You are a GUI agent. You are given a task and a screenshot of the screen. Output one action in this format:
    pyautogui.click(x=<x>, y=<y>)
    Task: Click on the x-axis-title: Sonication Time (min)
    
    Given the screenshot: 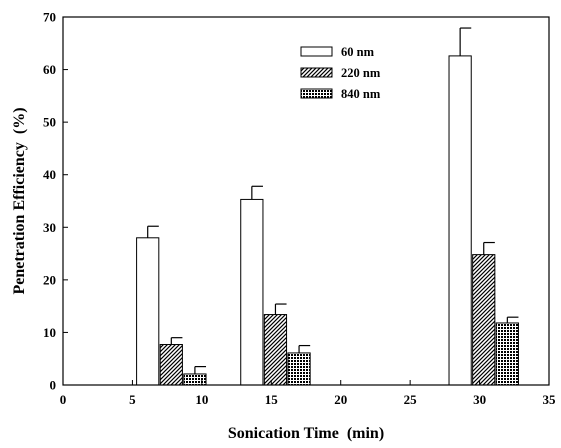 What is the action you would take?
    pyautogui.click(x=306, y=433)
    